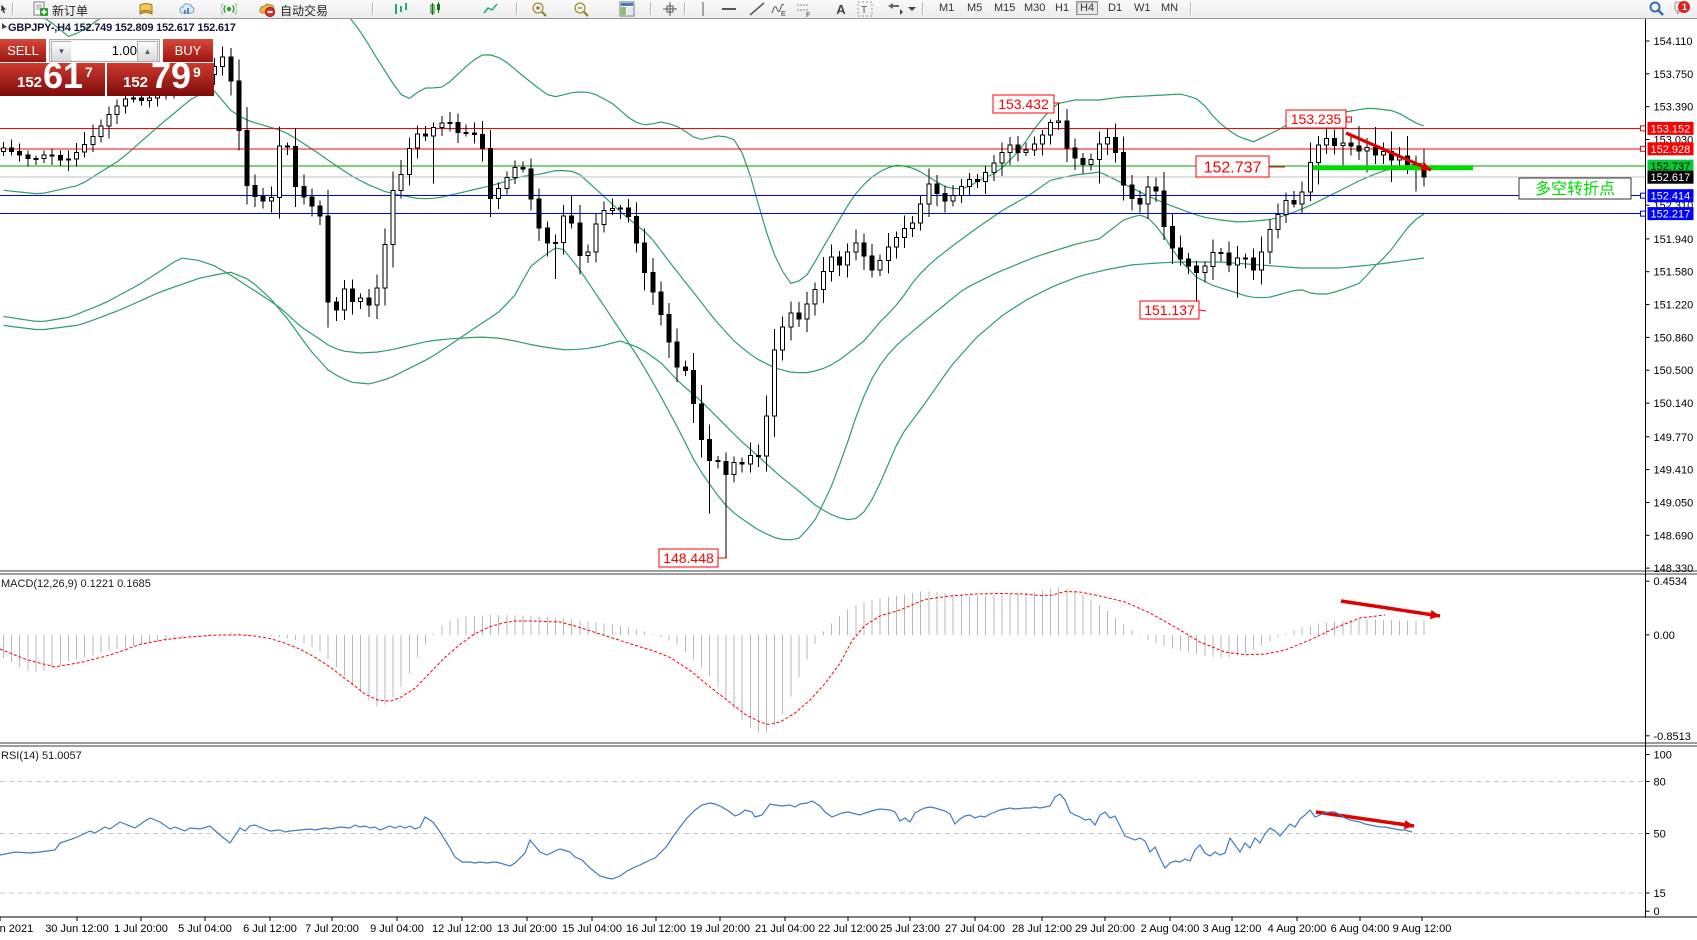 Image resolution: width=1697 pixels, height=940 pixels. I want to click on svg-text: 149.770, so click(1674, 438).